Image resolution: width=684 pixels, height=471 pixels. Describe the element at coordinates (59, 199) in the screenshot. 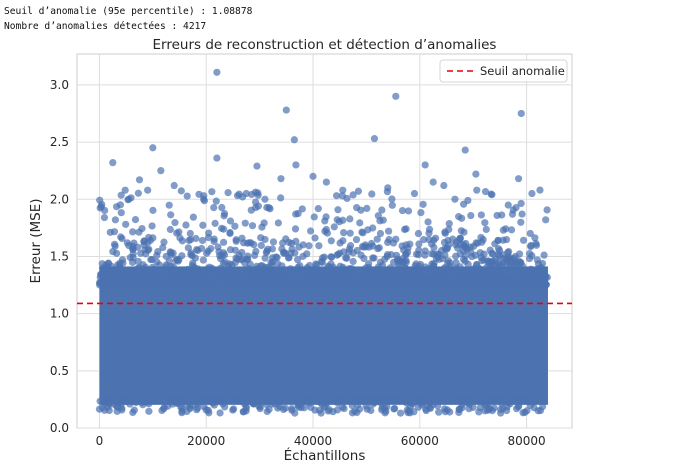

I see `y-tick-label: 2.0` at that location.